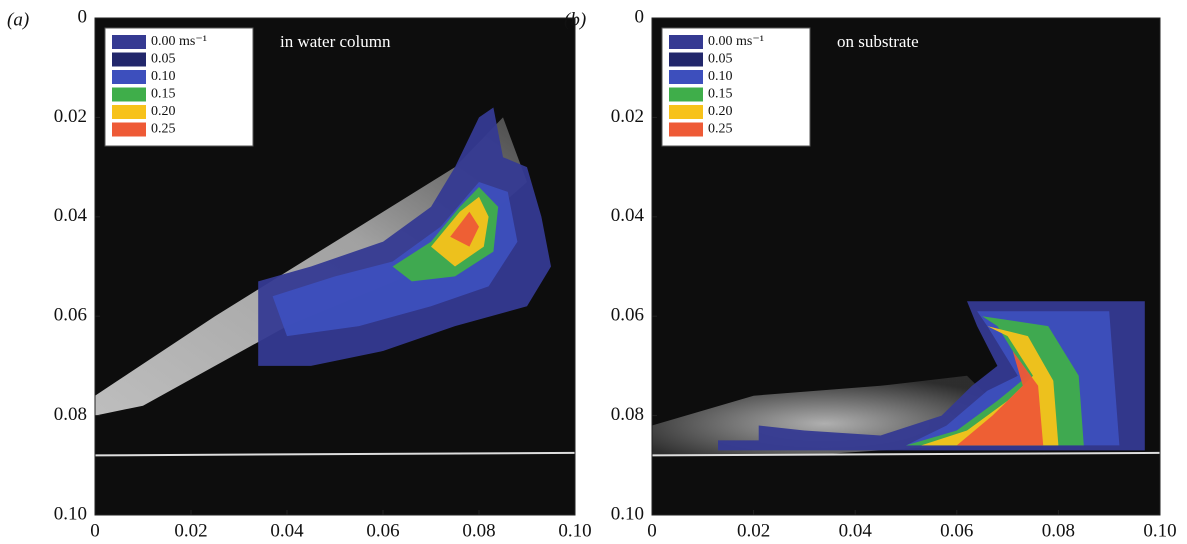  Describe the element at coordinates (575, 19) in the screenshot. I see `panel-label: (b)` at that location.